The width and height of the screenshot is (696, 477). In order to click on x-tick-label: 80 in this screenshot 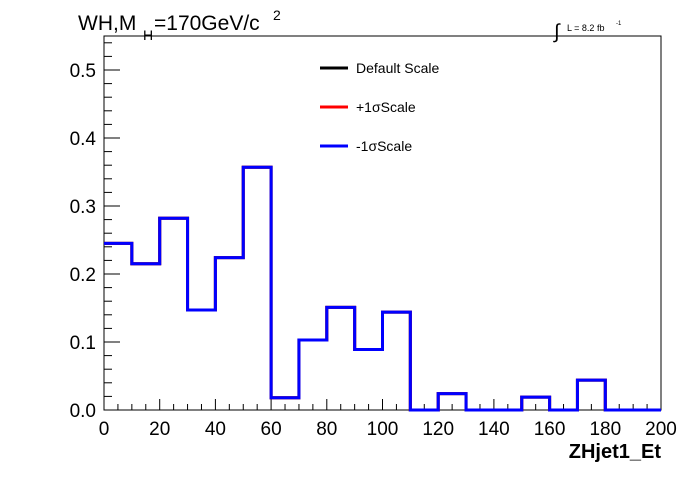, I will do `click(326, 429)`.